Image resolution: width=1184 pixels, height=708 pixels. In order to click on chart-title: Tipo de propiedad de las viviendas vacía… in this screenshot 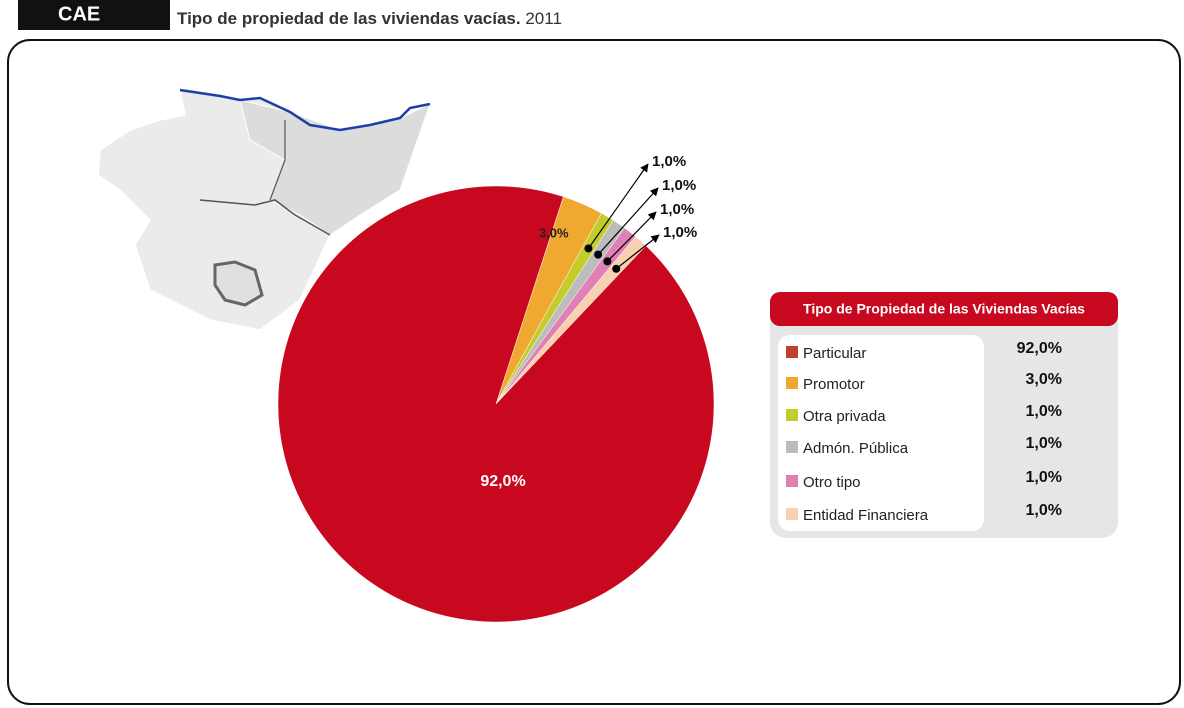, I will do `click(369, 18)`.